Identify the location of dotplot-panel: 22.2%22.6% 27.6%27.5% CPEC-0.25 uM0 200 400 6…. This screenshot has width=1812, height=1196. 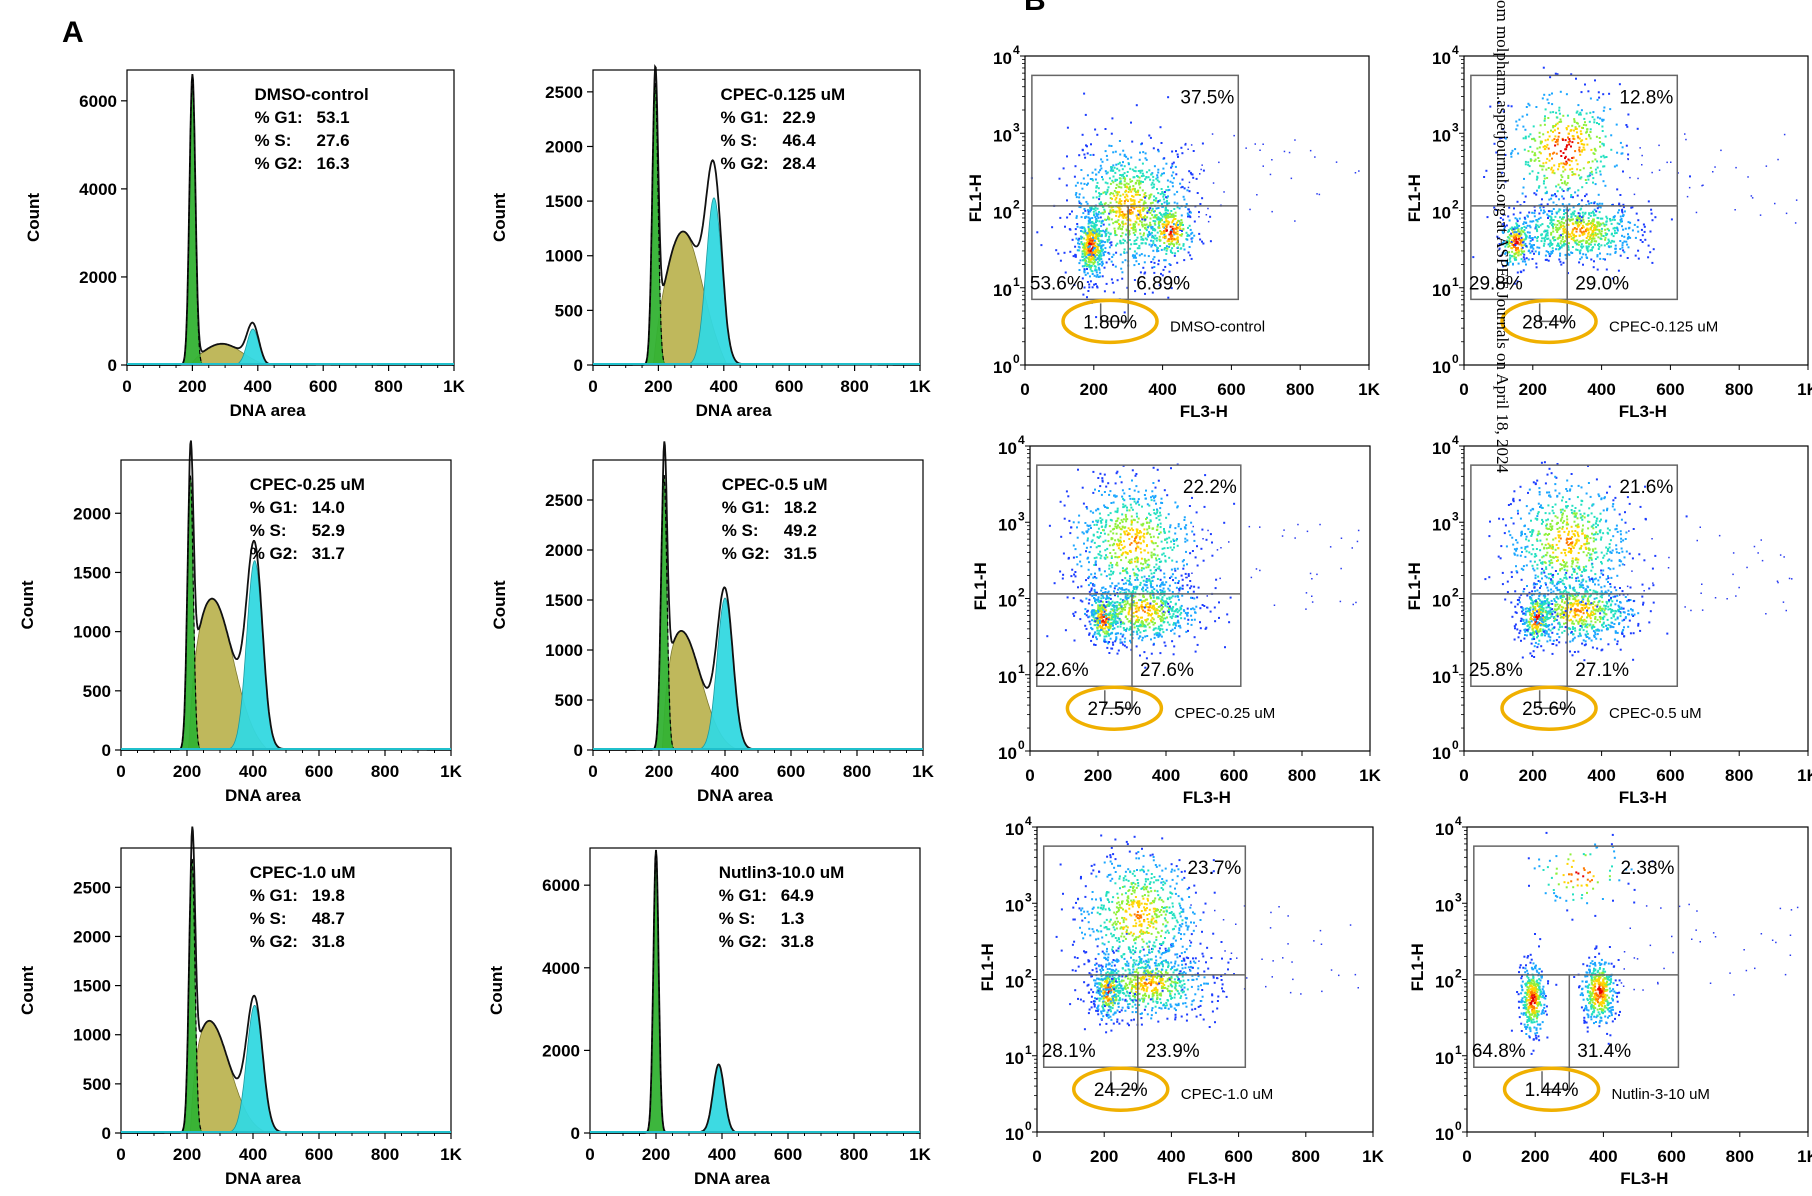
(1176, 620).